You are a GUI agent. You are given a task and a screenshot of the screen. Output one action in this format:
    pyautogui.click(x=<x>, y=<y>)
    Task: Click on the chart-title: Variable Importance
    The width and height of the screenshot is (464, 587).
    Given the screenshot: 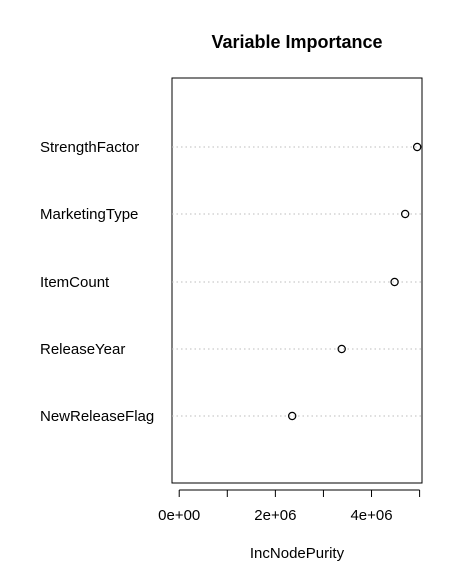 What is the action you would take?
    pyautogui.click(x=296, y=42)
    